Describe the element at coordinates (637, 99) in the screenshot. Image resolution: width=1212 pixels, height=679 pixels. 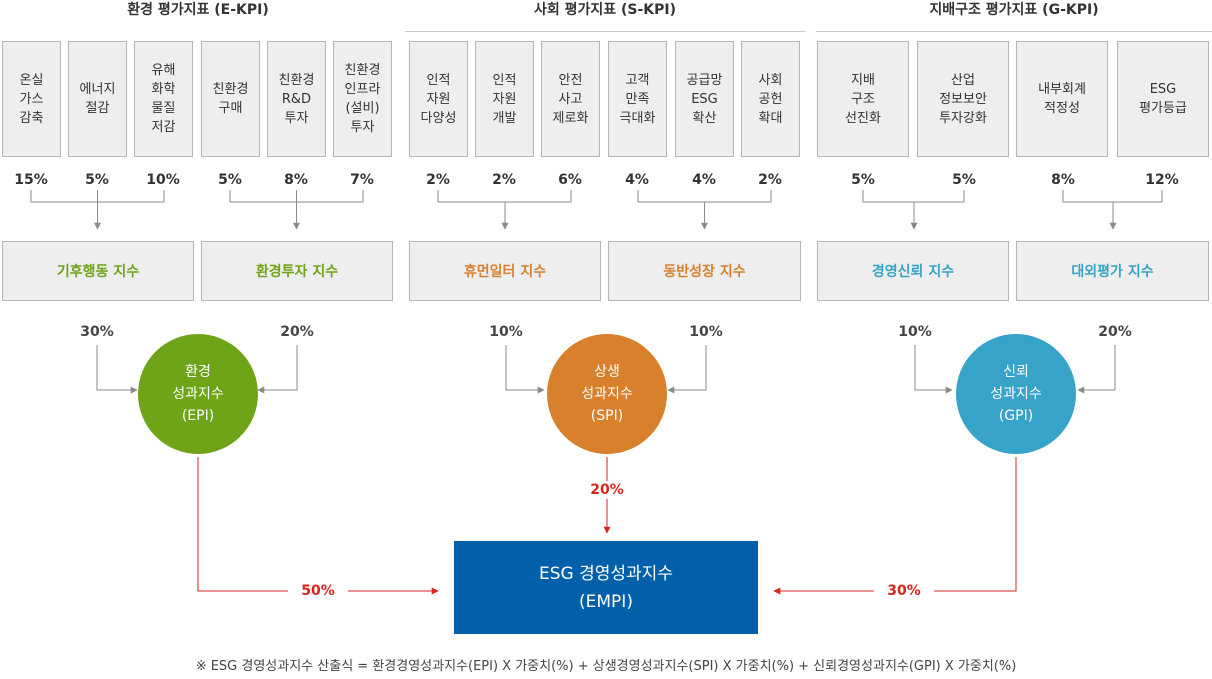
I see `indicator-box: 고객 만족 극대화` at that location.